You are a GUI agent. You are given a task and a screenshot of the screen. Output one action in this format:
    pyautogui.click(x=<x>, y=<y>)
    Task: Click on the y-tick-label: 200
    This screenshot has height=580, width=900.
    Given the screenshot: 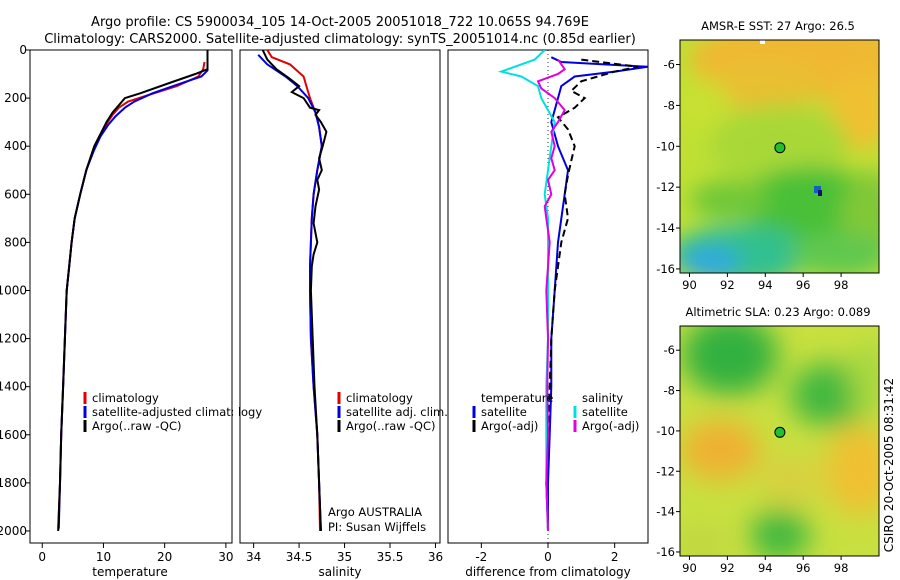 What is the action you would take?
    pyautogui.click(x=15, y=98)
    